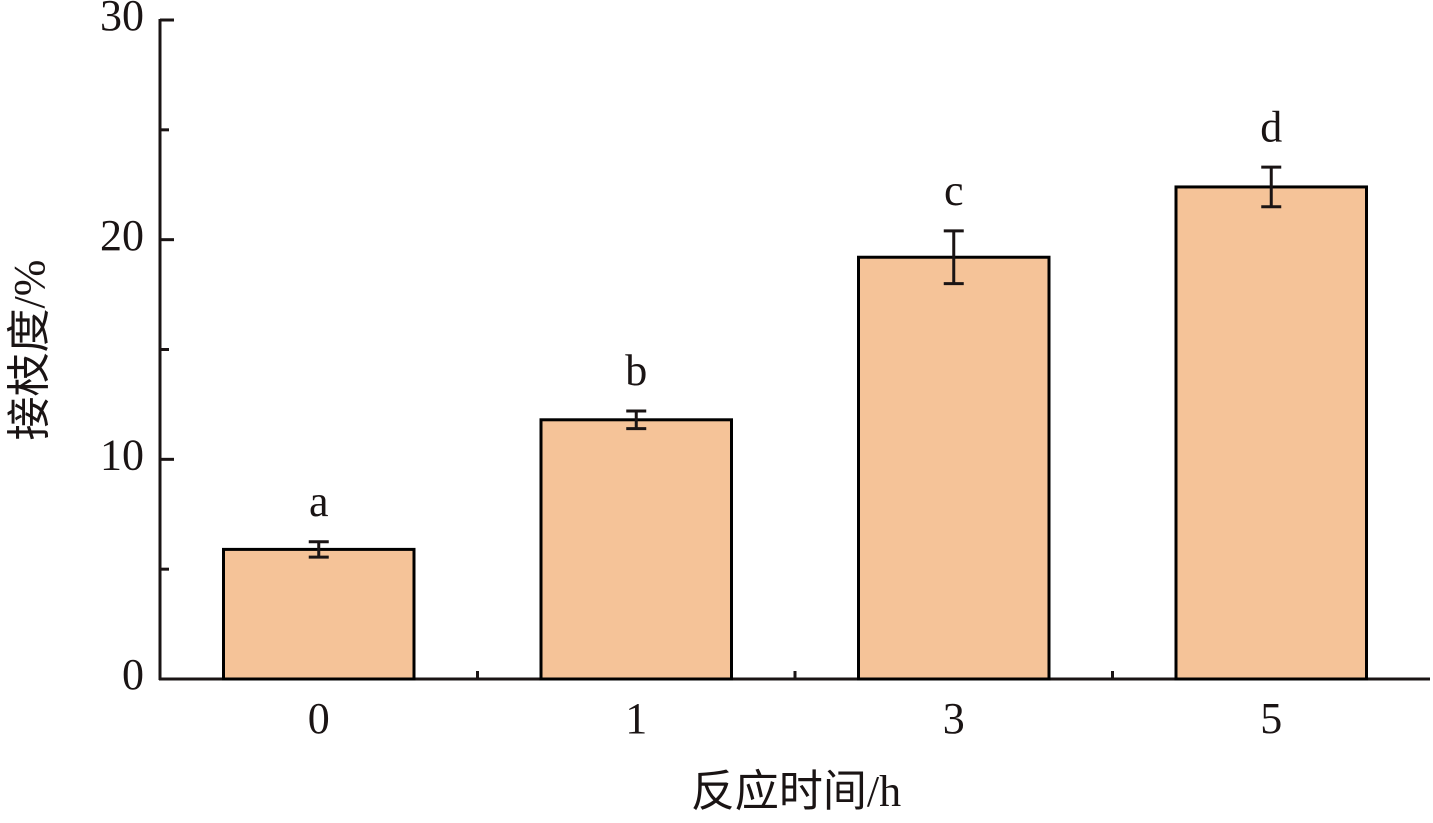 Image resolution: width=1433 pixels, height=823 pixels. I want to click on y-tick-label: 20, so click(122, 235).